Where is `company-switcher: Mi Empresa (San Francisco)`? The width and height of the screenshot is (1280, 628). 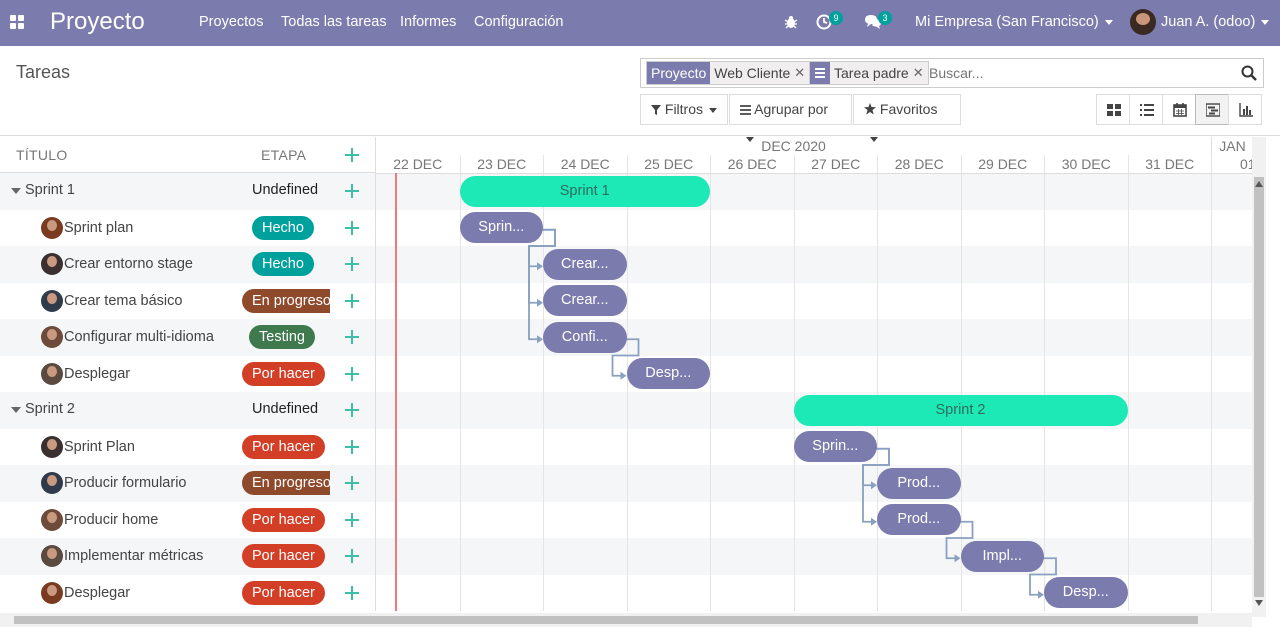 company-switcher: Mi Empresa (San Francisco) is located at coordinates (1014, 22).